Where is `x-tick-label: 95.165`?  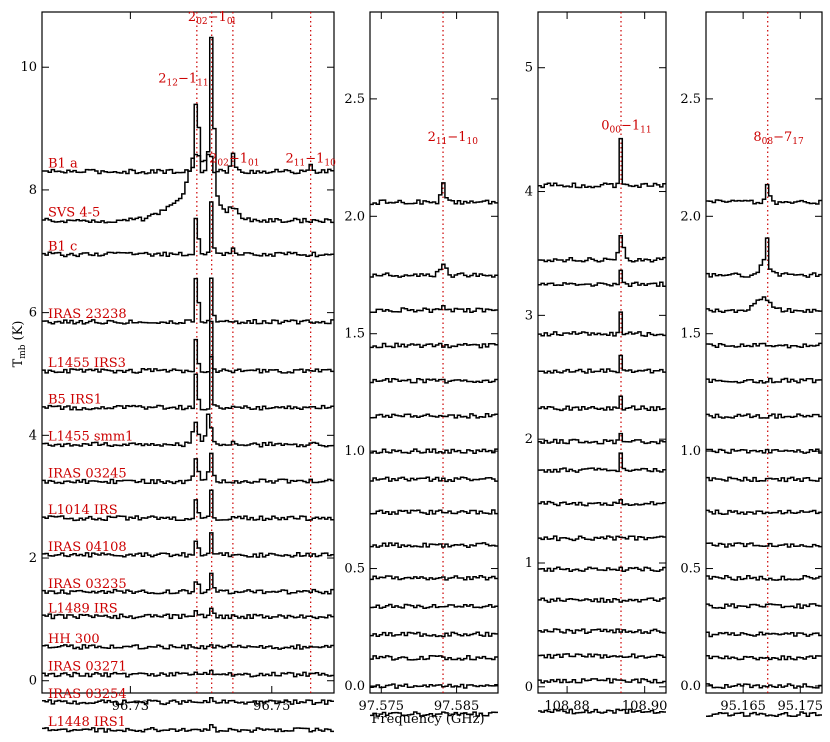
x-tick-label: 95.165 is located at coordinates (743, 706).